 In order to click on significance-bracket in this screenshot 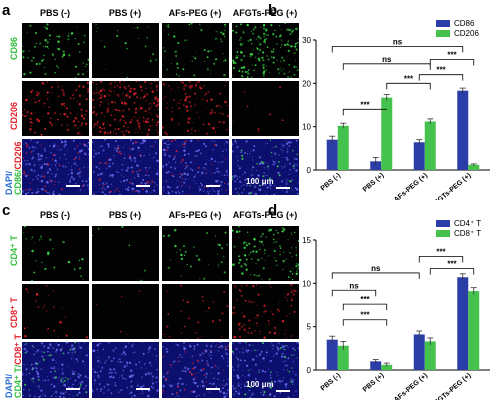, I will do `click(375, 275)`.